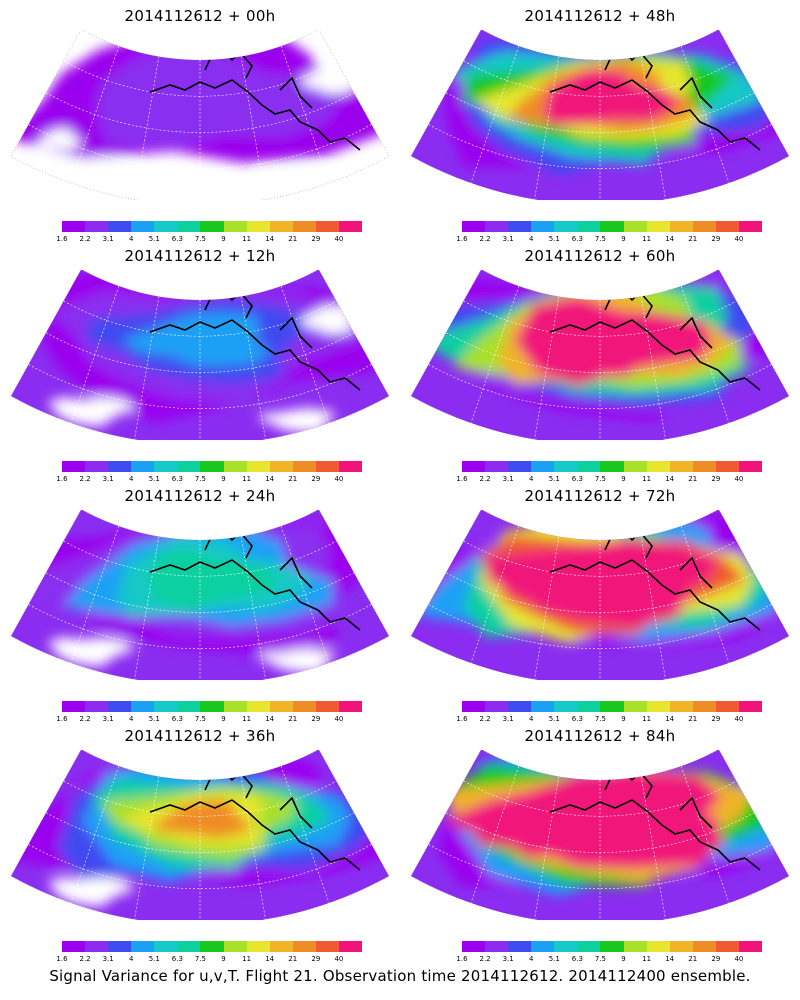  Describe the element at coordinates (600, 256) in the screenshot. I see `panel-title: 2014112612 + 60h` at that location.